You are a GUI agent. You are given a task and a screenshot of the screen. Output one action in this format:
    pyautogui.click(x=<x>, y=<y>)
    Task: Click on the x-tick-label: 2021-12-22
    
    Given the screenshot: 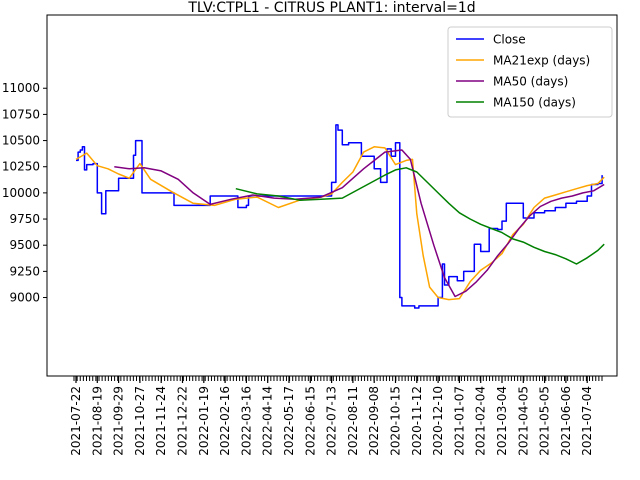 What is the action you would take?
    pyautogui.click(x=183, y=421)
    